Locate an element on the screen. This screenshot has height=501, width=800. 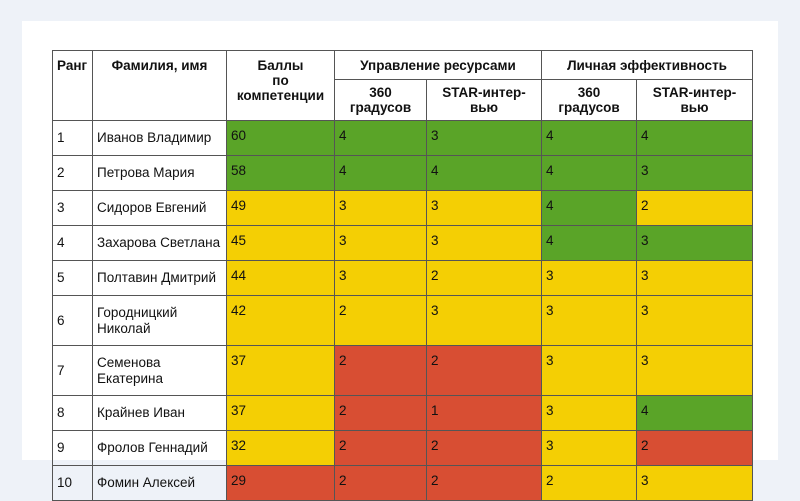
table-row: 3 Сидоров Евгений 49 3 3 4 2 is located at coordinates (403, 208).